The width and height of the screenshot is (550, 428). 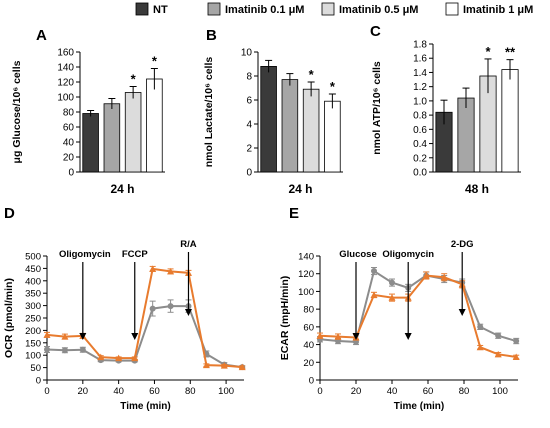 What do you see at coordinates (285, 318) in the screenshot?
I see `y-axis-label: ECAR (mpH/min)` at bounding box center [285, 318].